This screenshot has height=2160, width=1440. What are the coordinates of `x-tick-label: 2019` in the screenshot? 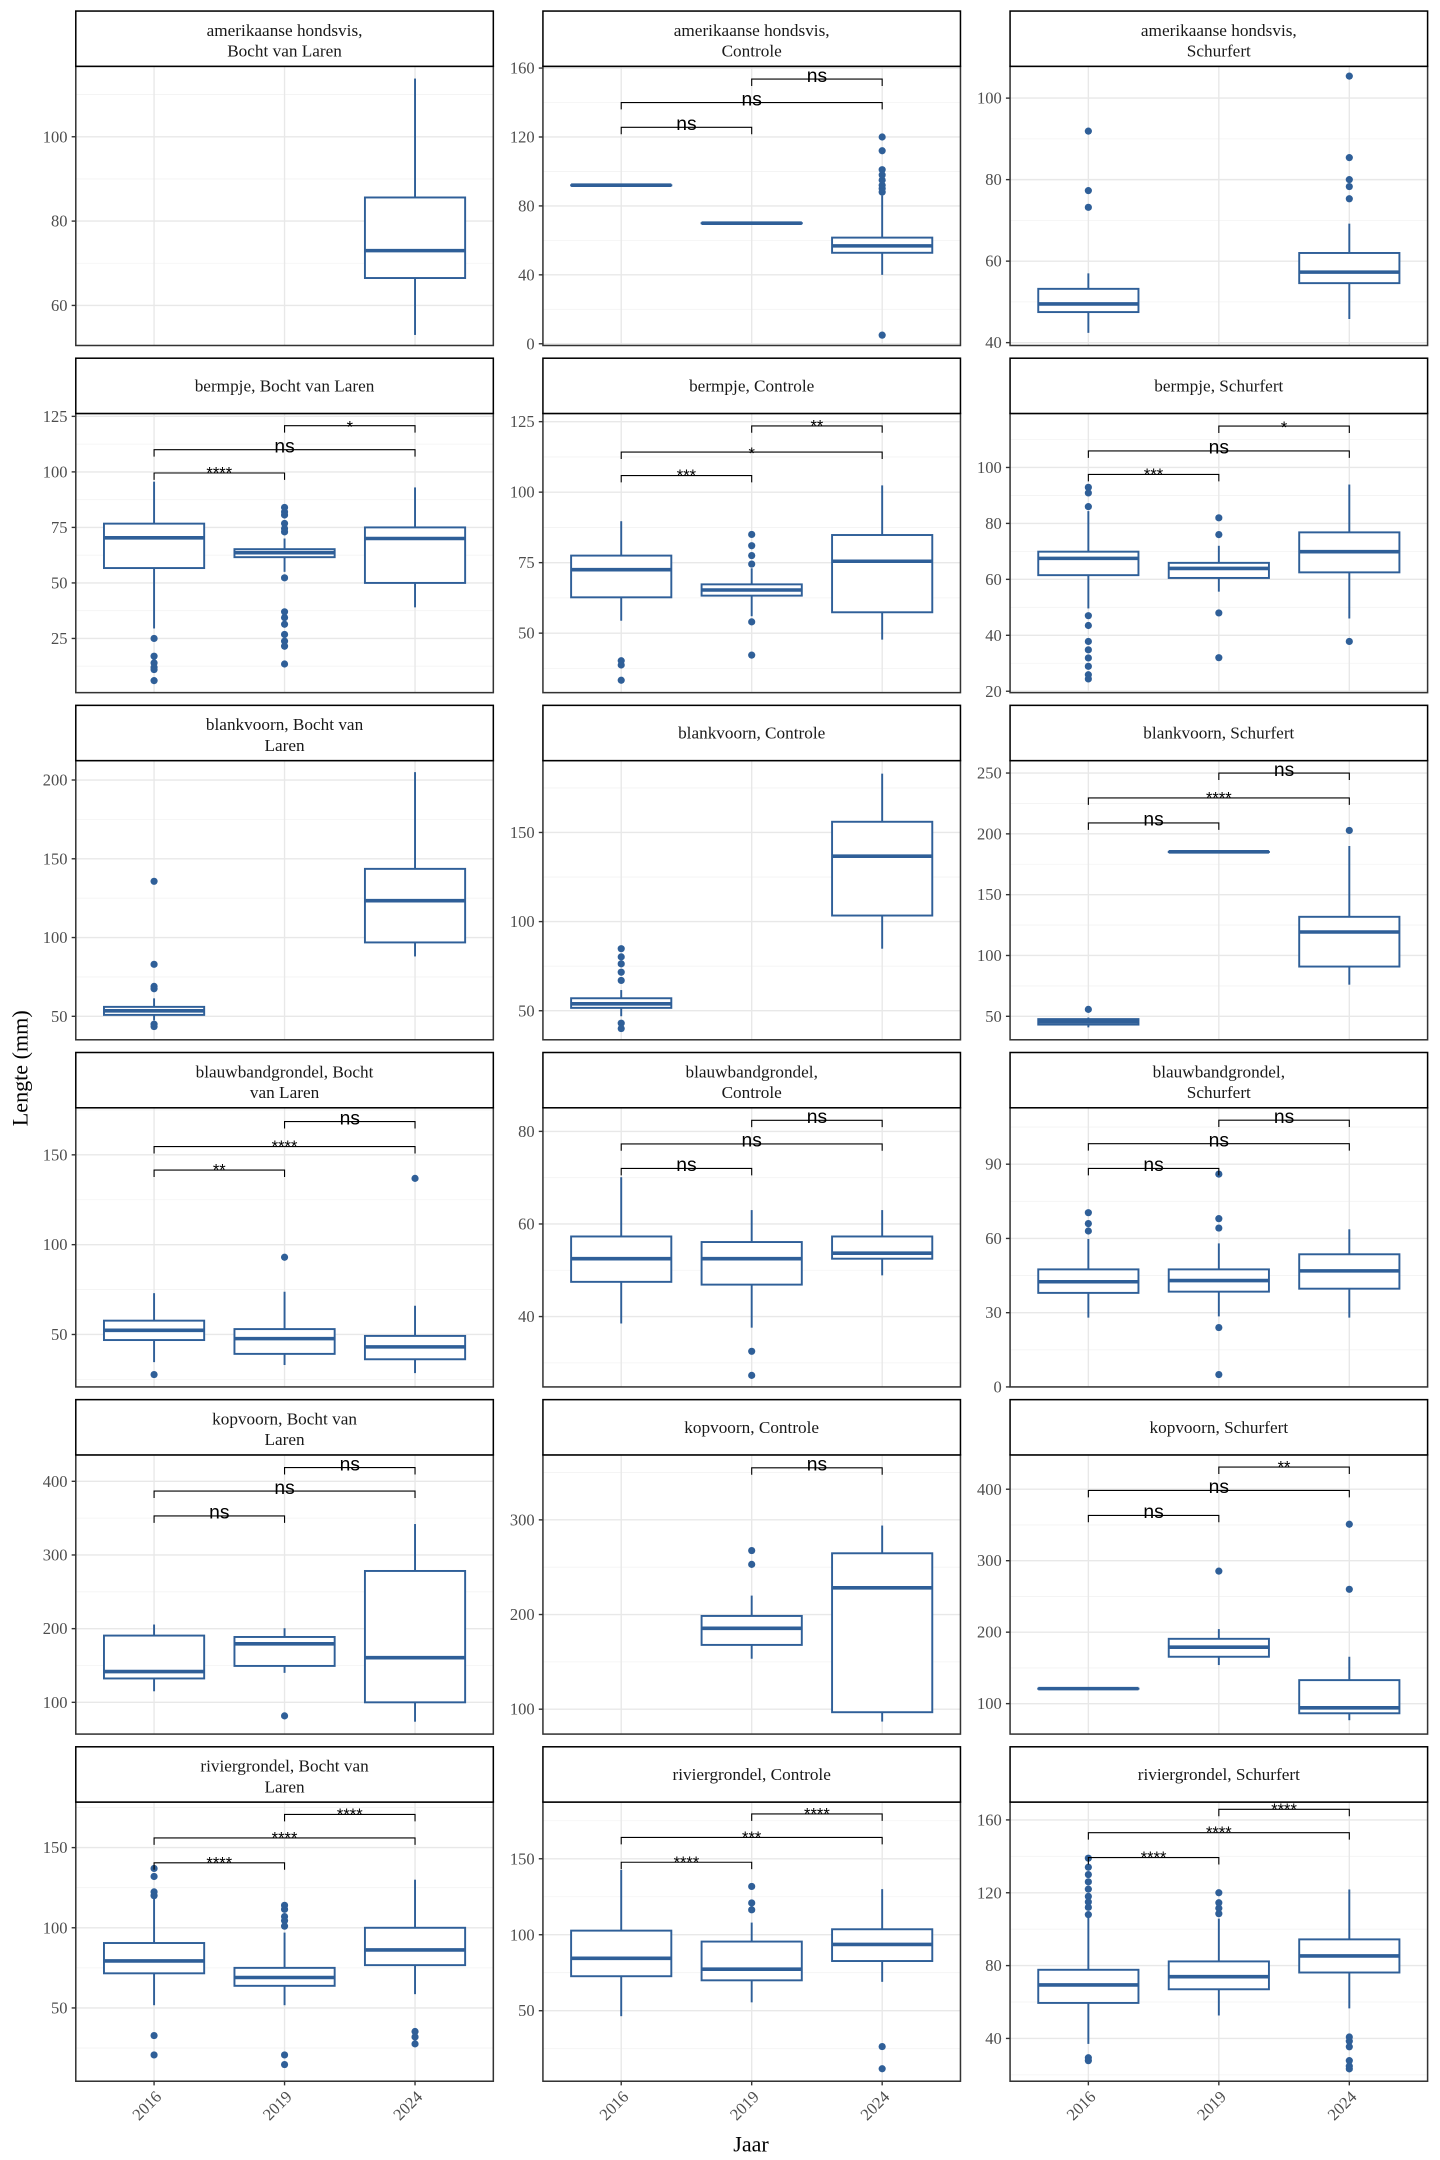 It's located at (1211, 2105).